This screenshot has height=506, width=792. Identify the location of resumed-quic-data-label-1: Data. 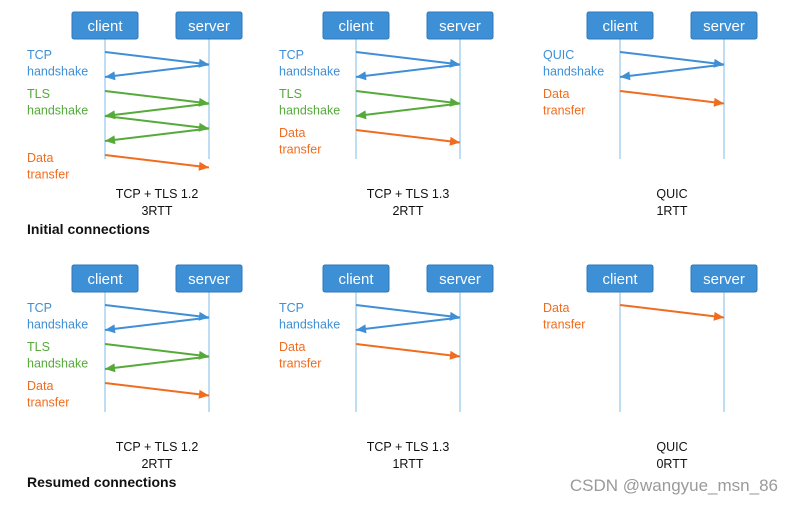
(556, 308).